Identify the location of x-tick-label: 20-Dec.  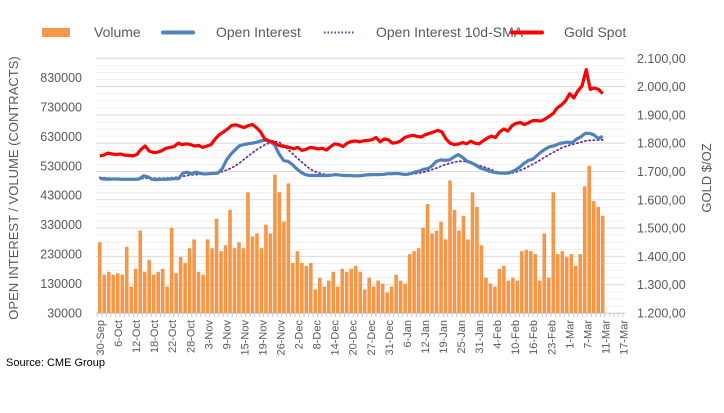
(354, 338).